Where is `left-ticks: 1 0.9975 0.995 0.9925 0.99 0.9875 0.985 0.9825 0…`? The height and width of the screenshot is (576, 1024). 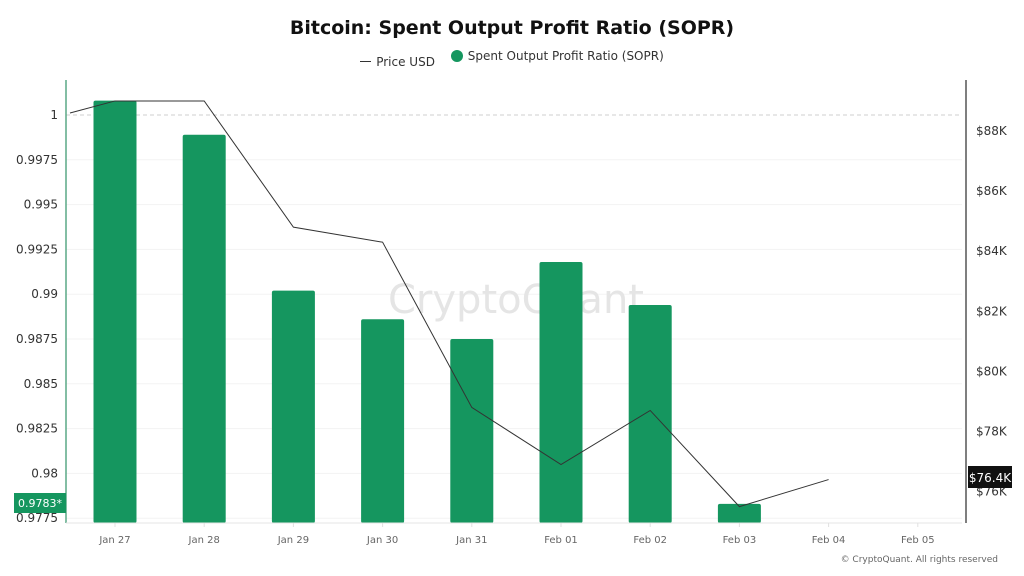
left-ticks: 1 0.9975 0.995 0.9925 0.99 0.9875 0.985 0.9825 0… is located at coordinates (37, 316).